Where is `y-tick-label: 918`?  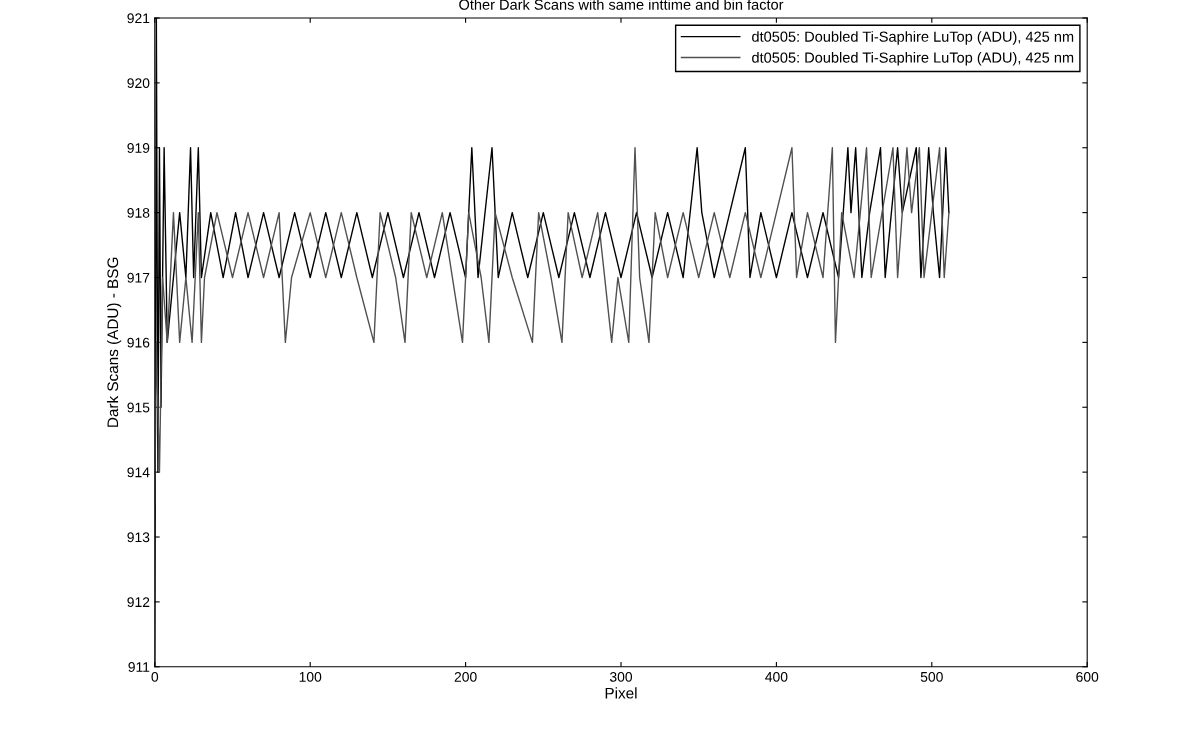 y-tick-label: 918 is located at coordinates (138, 212).